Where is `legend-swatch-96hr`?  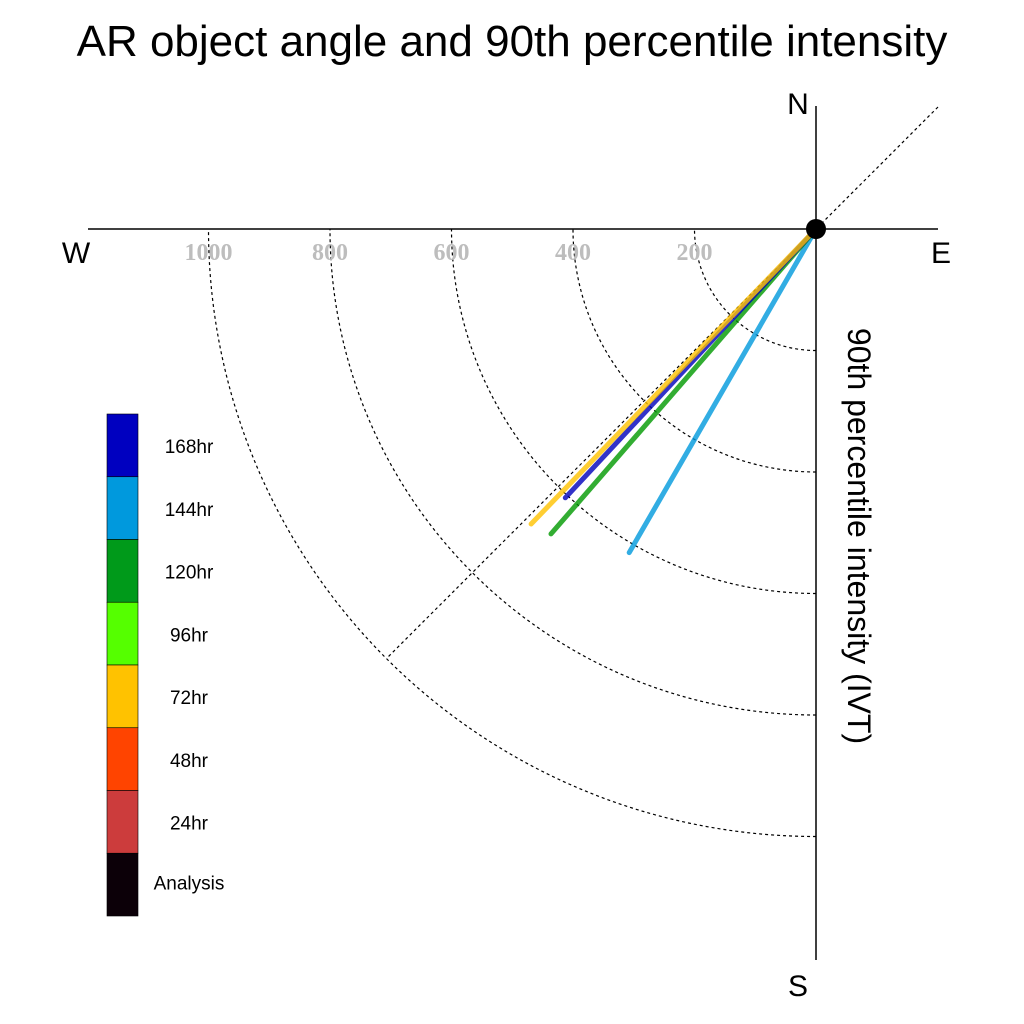
legend-swatch-96hr is located at coordinates (122, 633).